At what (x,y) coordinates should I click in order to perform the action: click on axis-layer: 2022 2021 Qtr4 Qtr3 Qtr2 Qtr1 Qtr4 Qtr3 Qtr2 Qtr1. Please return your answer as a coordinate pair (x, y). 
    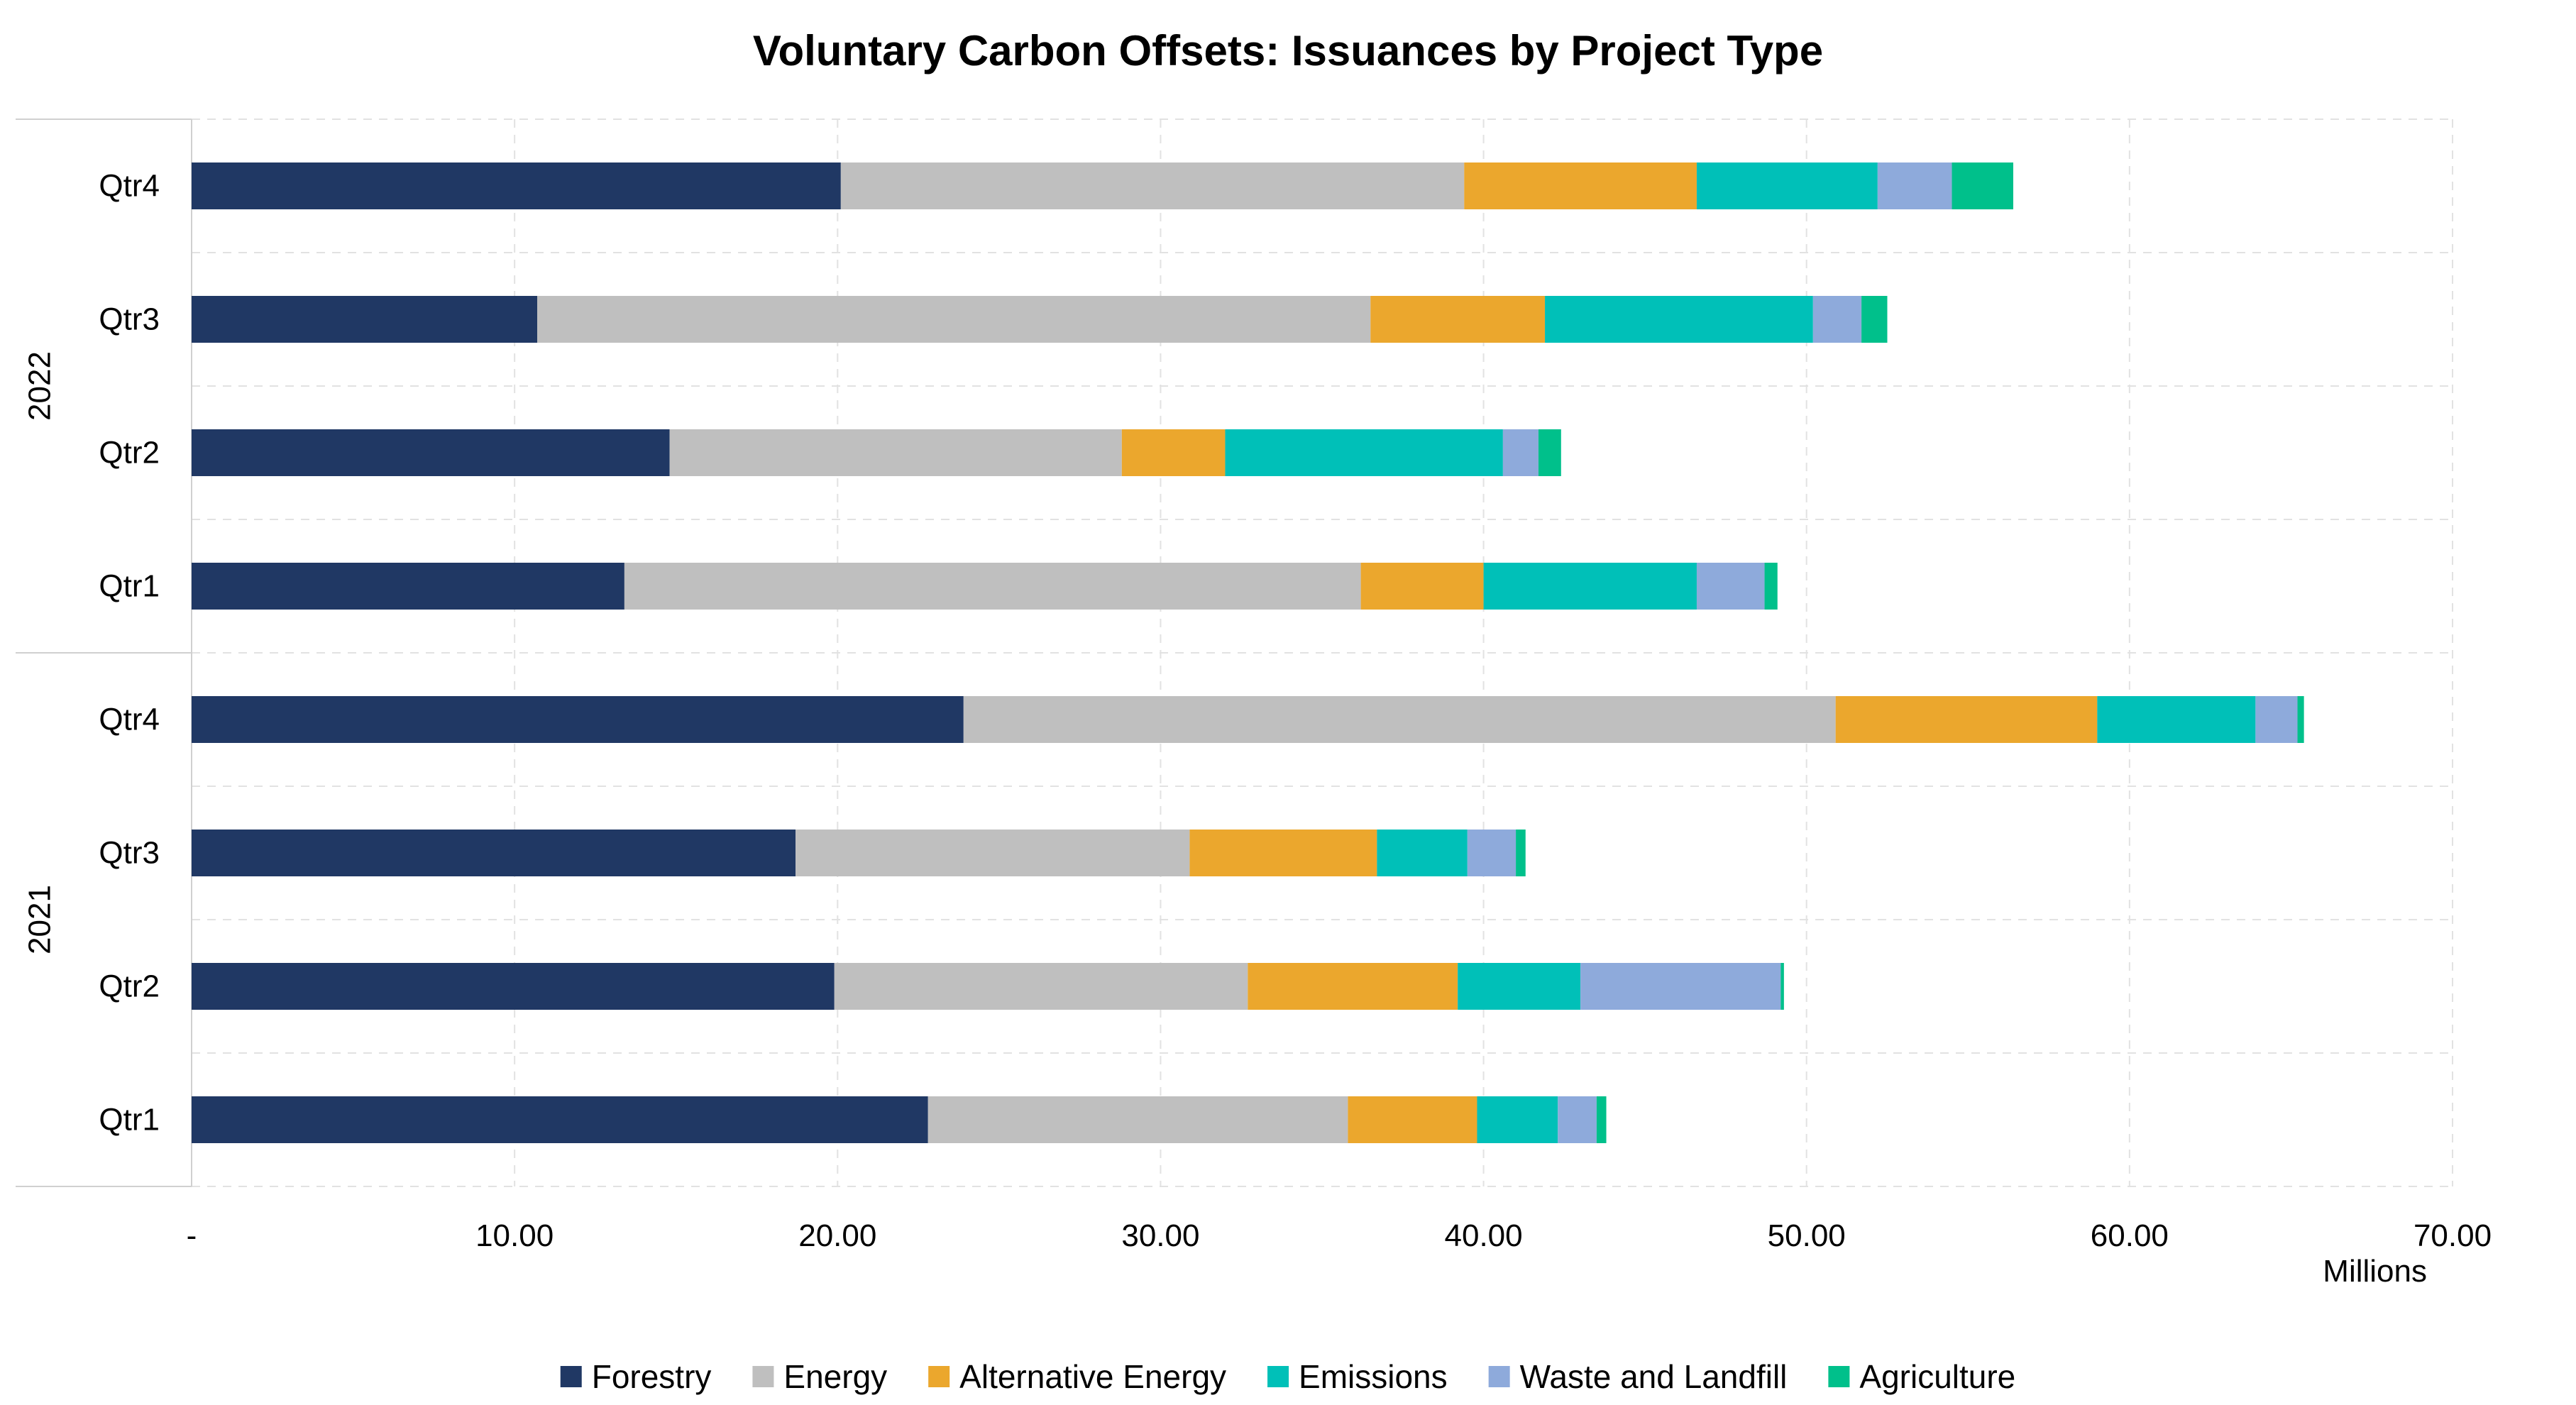
    Looking at the image, I should click on (104, 653).